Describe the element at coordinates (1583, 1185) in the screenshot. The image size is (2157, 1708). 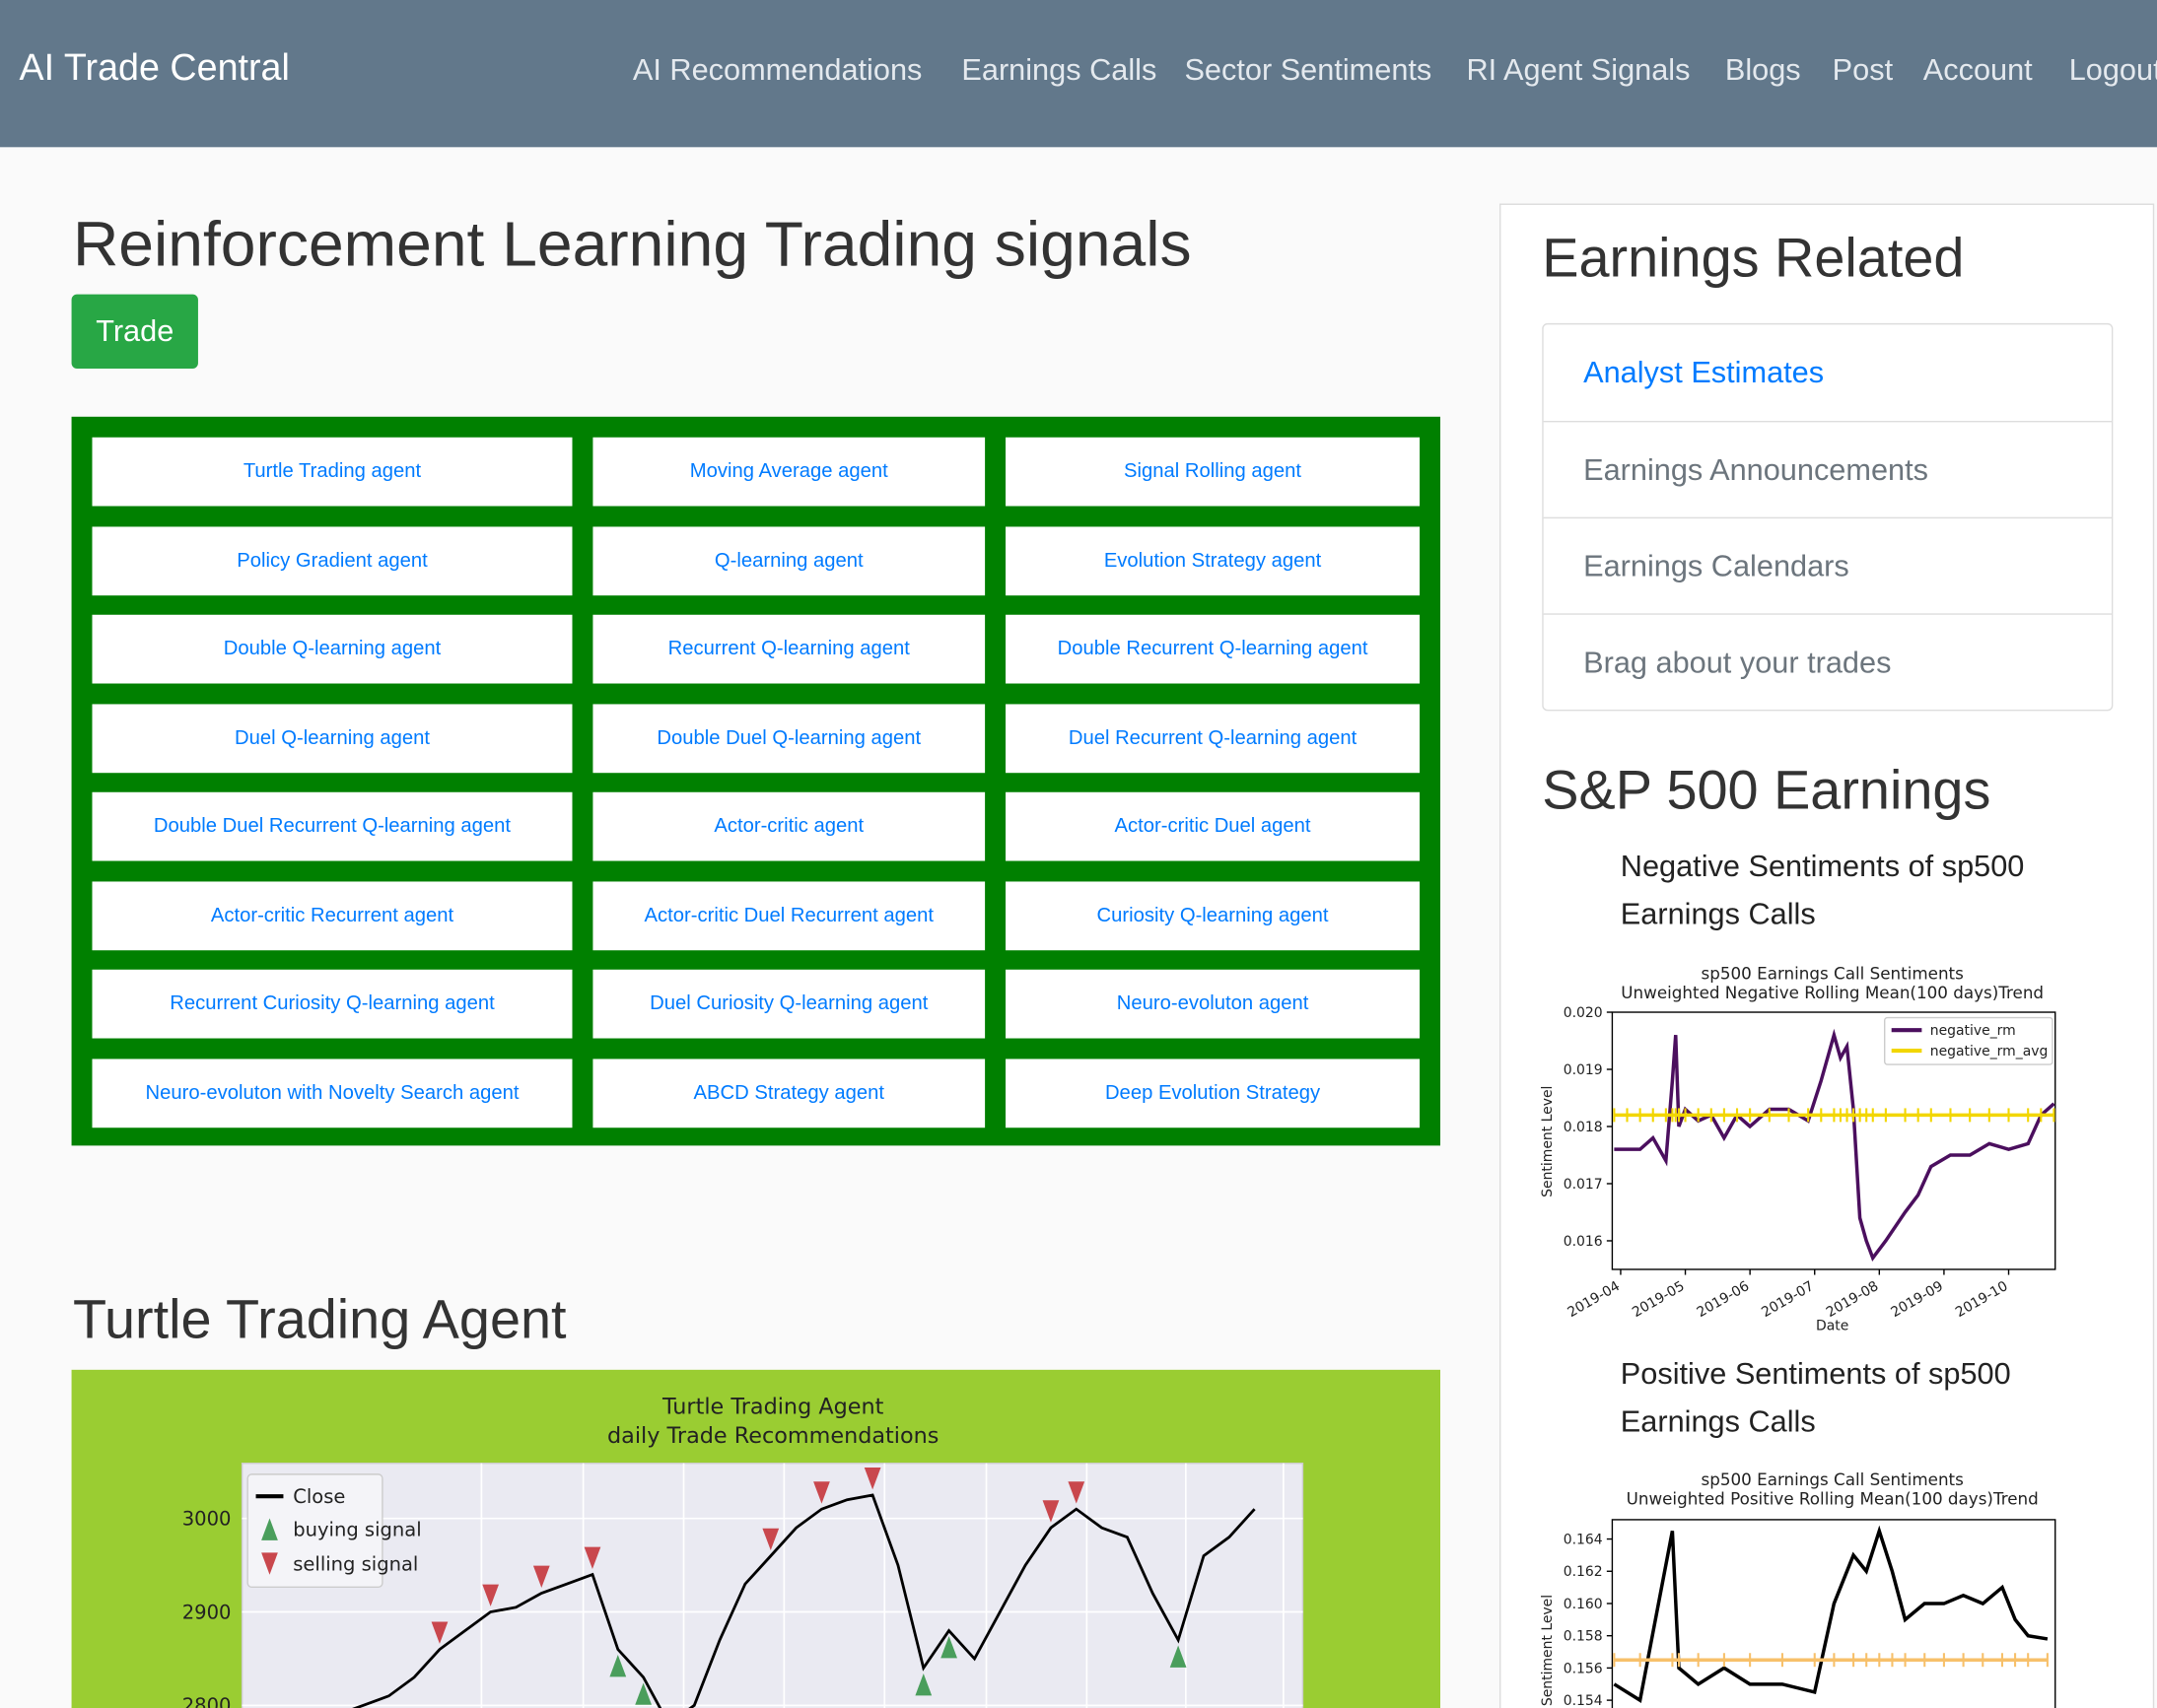
I see `y-tick-label: 0.017` at that location.